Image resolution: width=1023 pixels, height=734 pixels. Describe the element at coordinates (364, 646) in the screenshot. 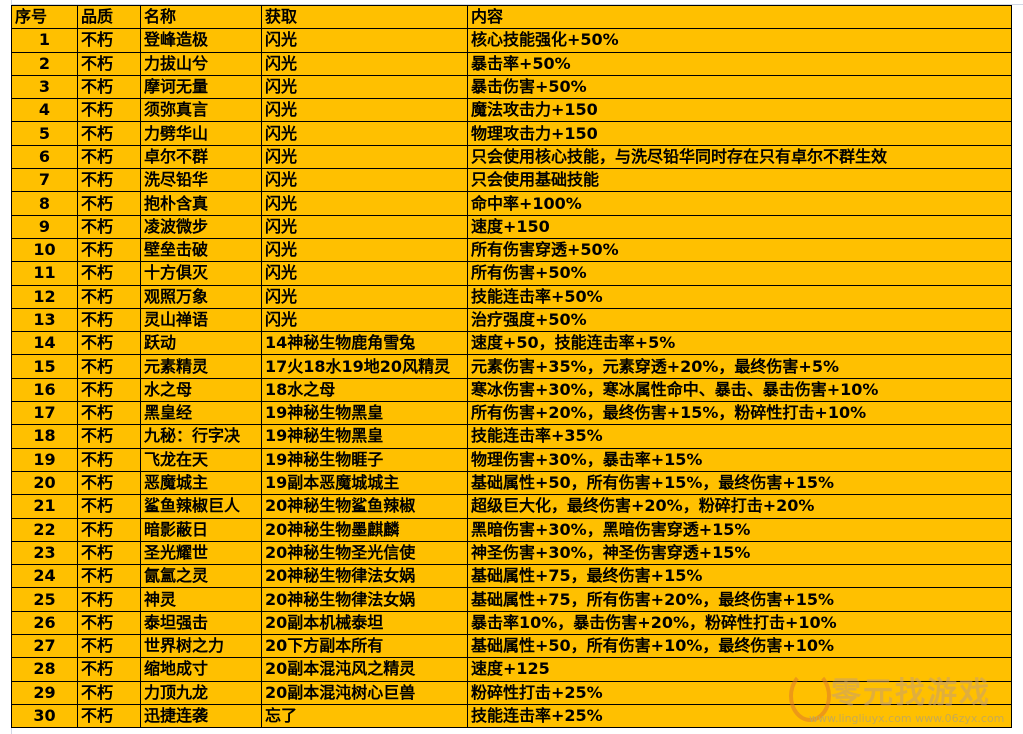

I see `cell-source: 20下方副本所有` at that location.